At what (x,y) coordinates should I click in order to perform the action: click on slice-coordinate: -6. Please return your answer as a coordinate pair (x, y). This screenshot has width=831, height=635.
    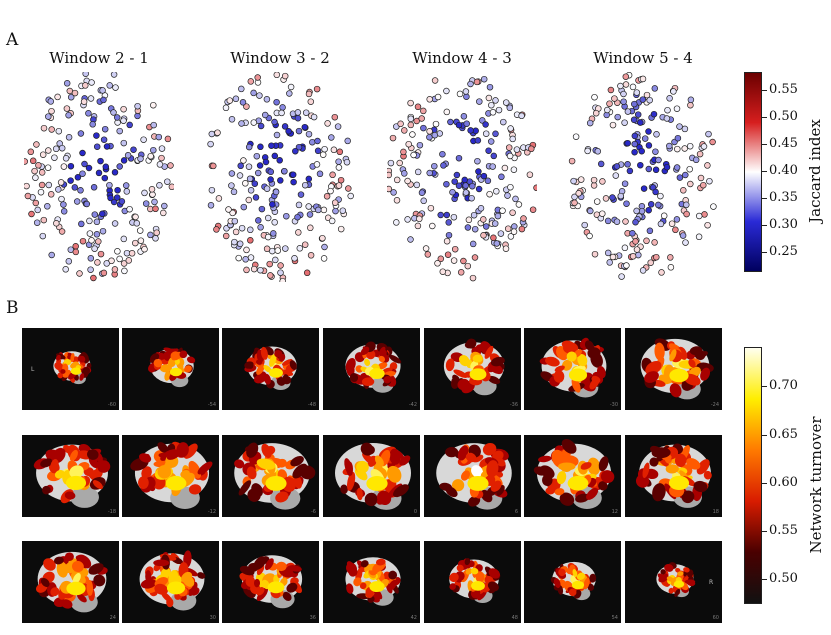
    Looking at the image, I should click on (313, 512).